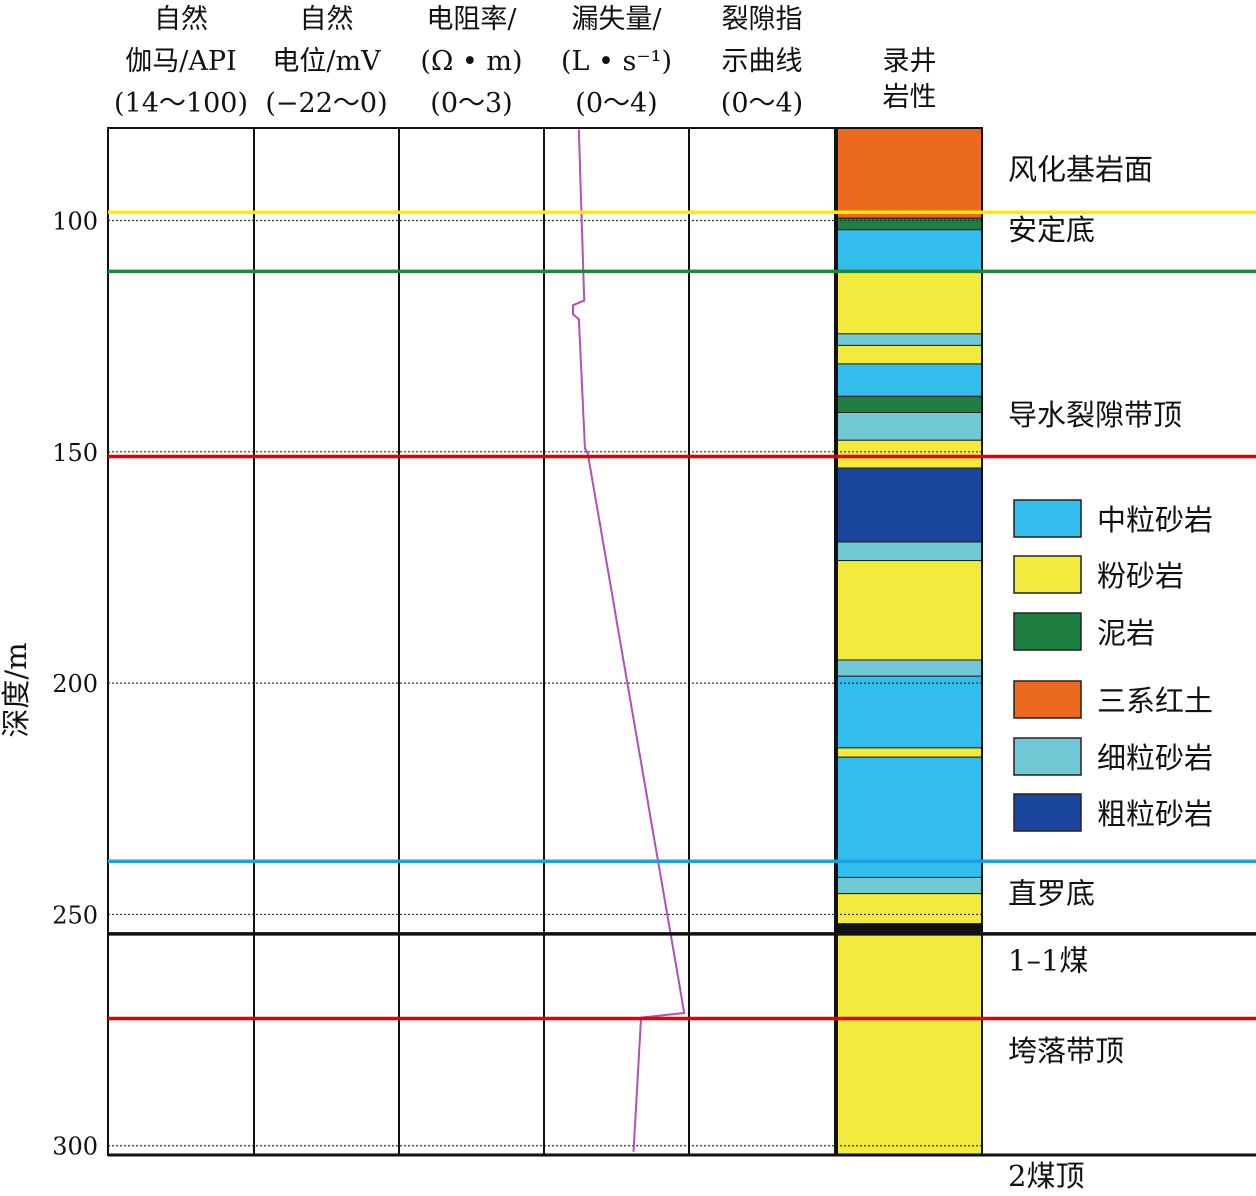 This screenshot has height=1196, width=1256. What do you see at coordinates (1047, 631) in the screenshot?
I see `legend-swatch-mudstone` at bounding box center [1047, 631].